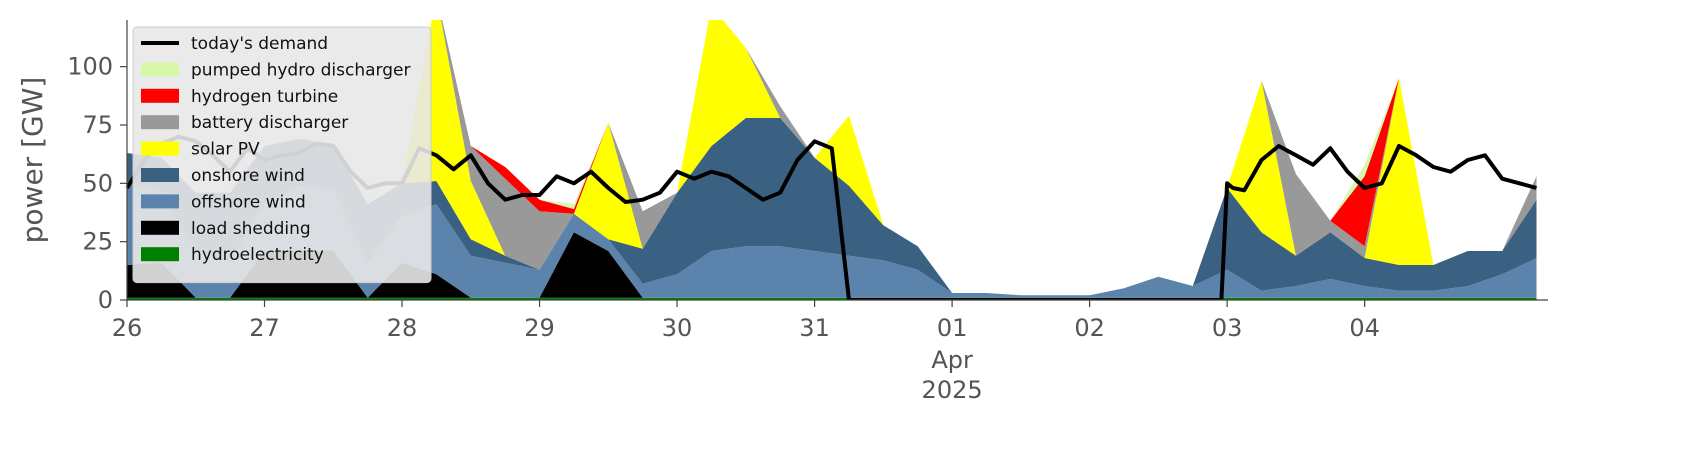 The height and width of the screenshot is (464, 1706). Describe the element at coordinates (952, 390) in the screenshot. I see `x-axis-year-label: 2025` at that location.